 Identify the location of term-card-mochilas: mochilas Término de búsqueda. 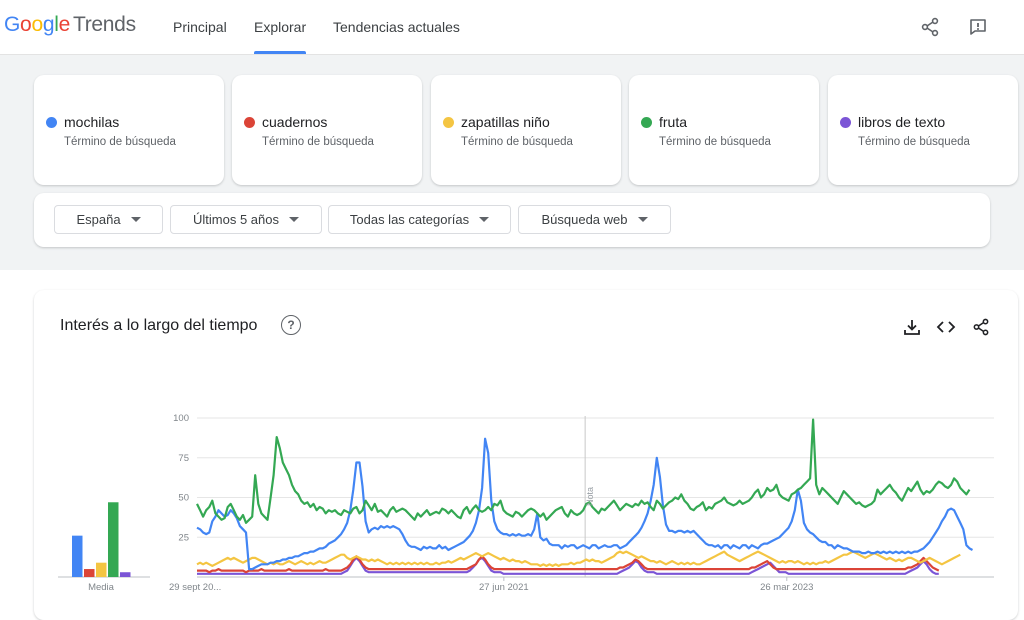
(129, 130).